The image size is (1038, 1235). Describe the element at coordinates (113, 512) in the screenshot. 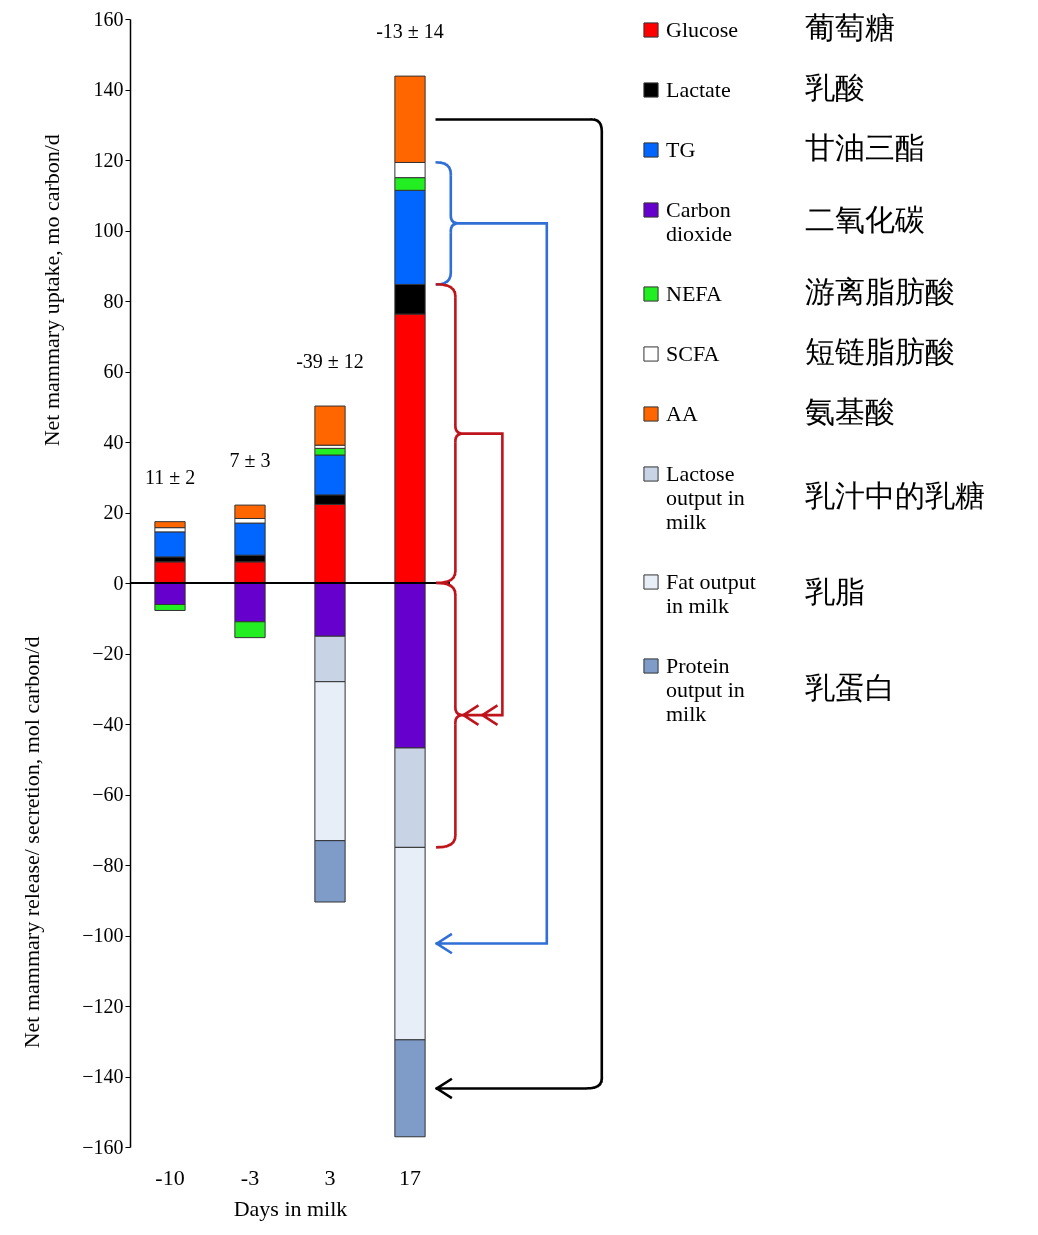

I see `y-tick-label: 20` at that location.